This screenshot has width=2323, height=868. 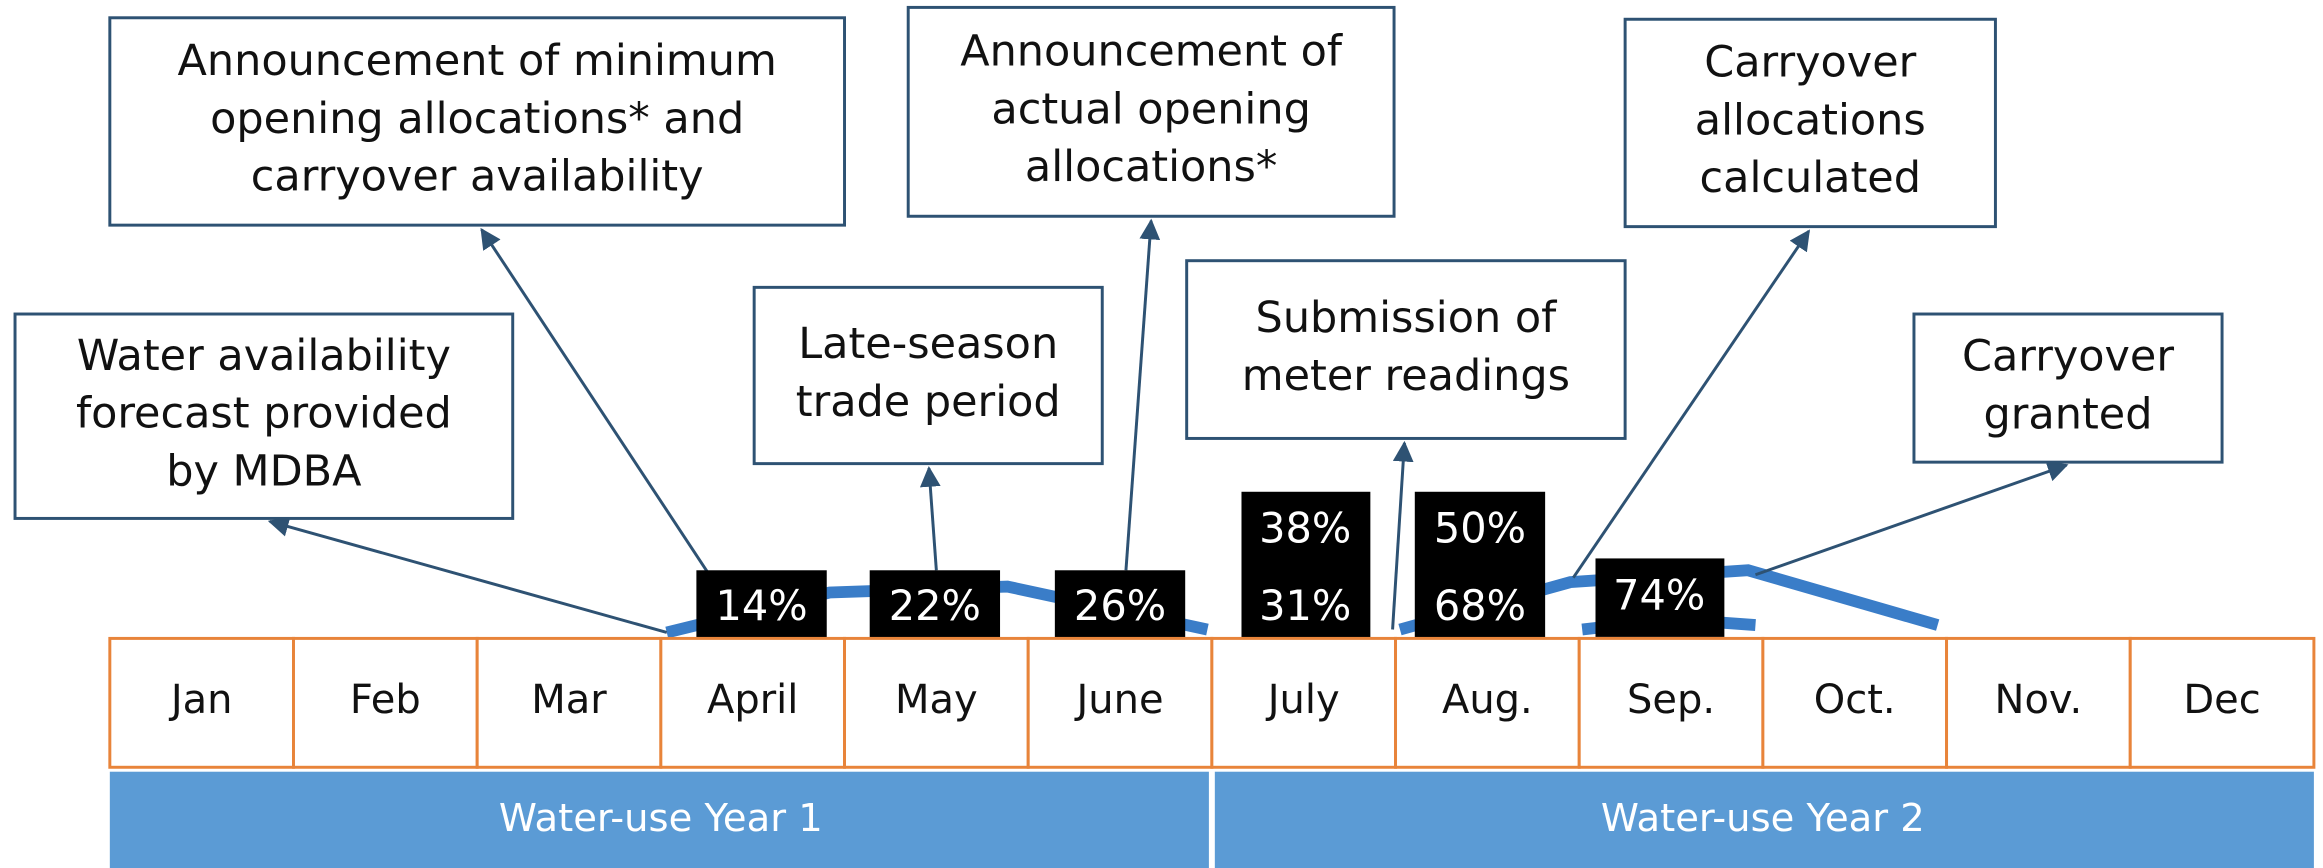 I want to click on callout-text: calculated, so click(x=1810, y=178).